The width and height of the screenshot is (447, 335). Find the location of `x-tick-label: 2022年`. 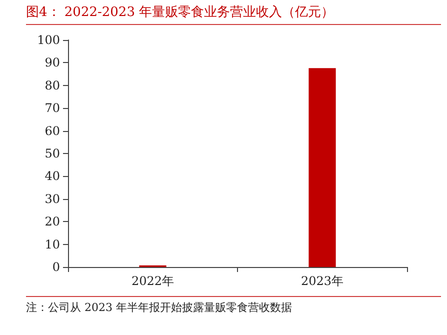

x-tick-label: 2022年 is located at coordinates (152, 281).